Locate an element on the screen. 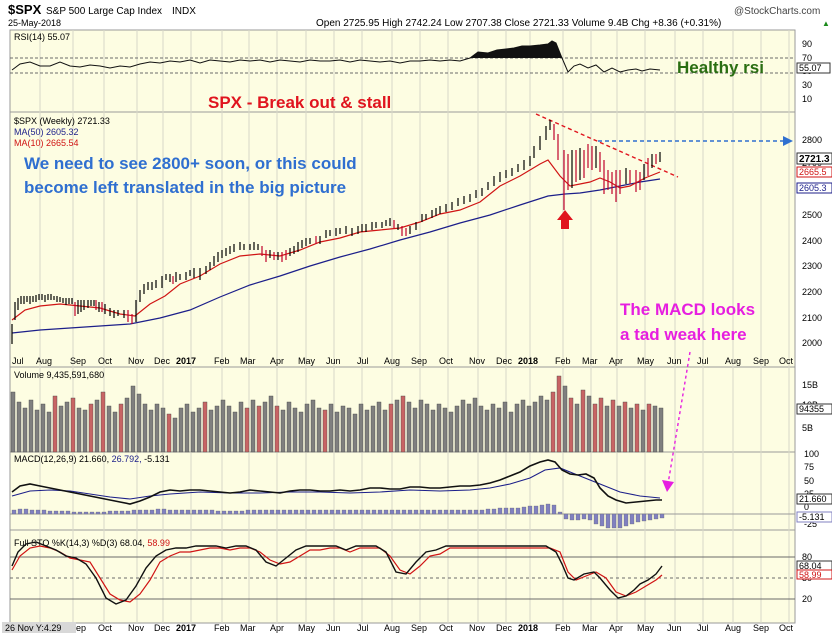 The image size is (832, 633). price-close-tag-box is located at coordinates (814, 158).